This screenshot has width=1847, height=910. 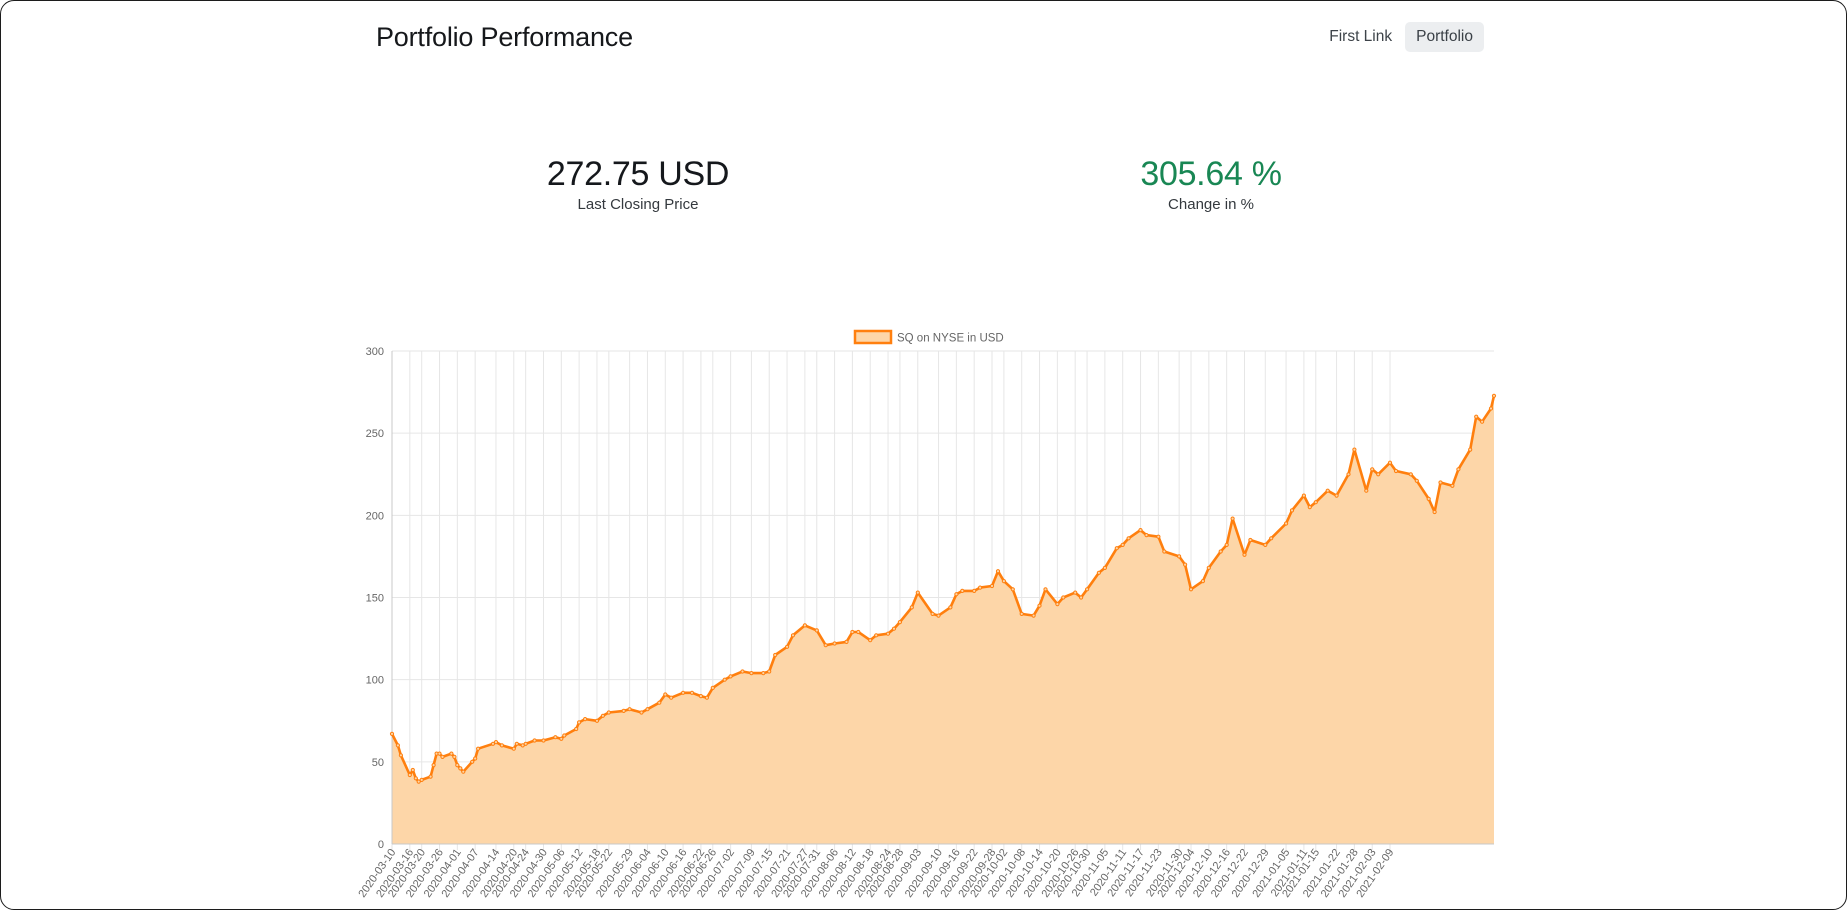 I want to click on legend-swatch, so click(x=873, y=337).